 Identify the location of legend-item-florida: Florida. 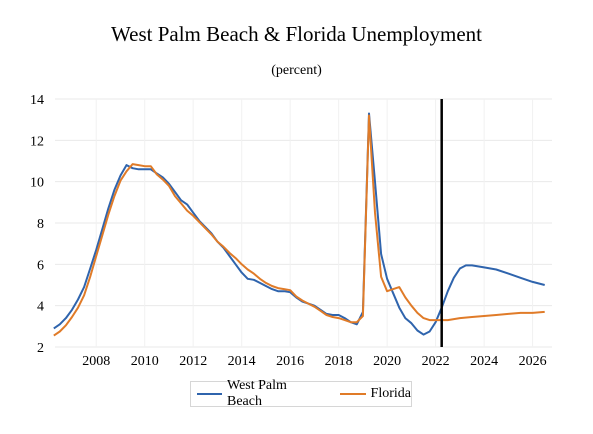
(372, 394).